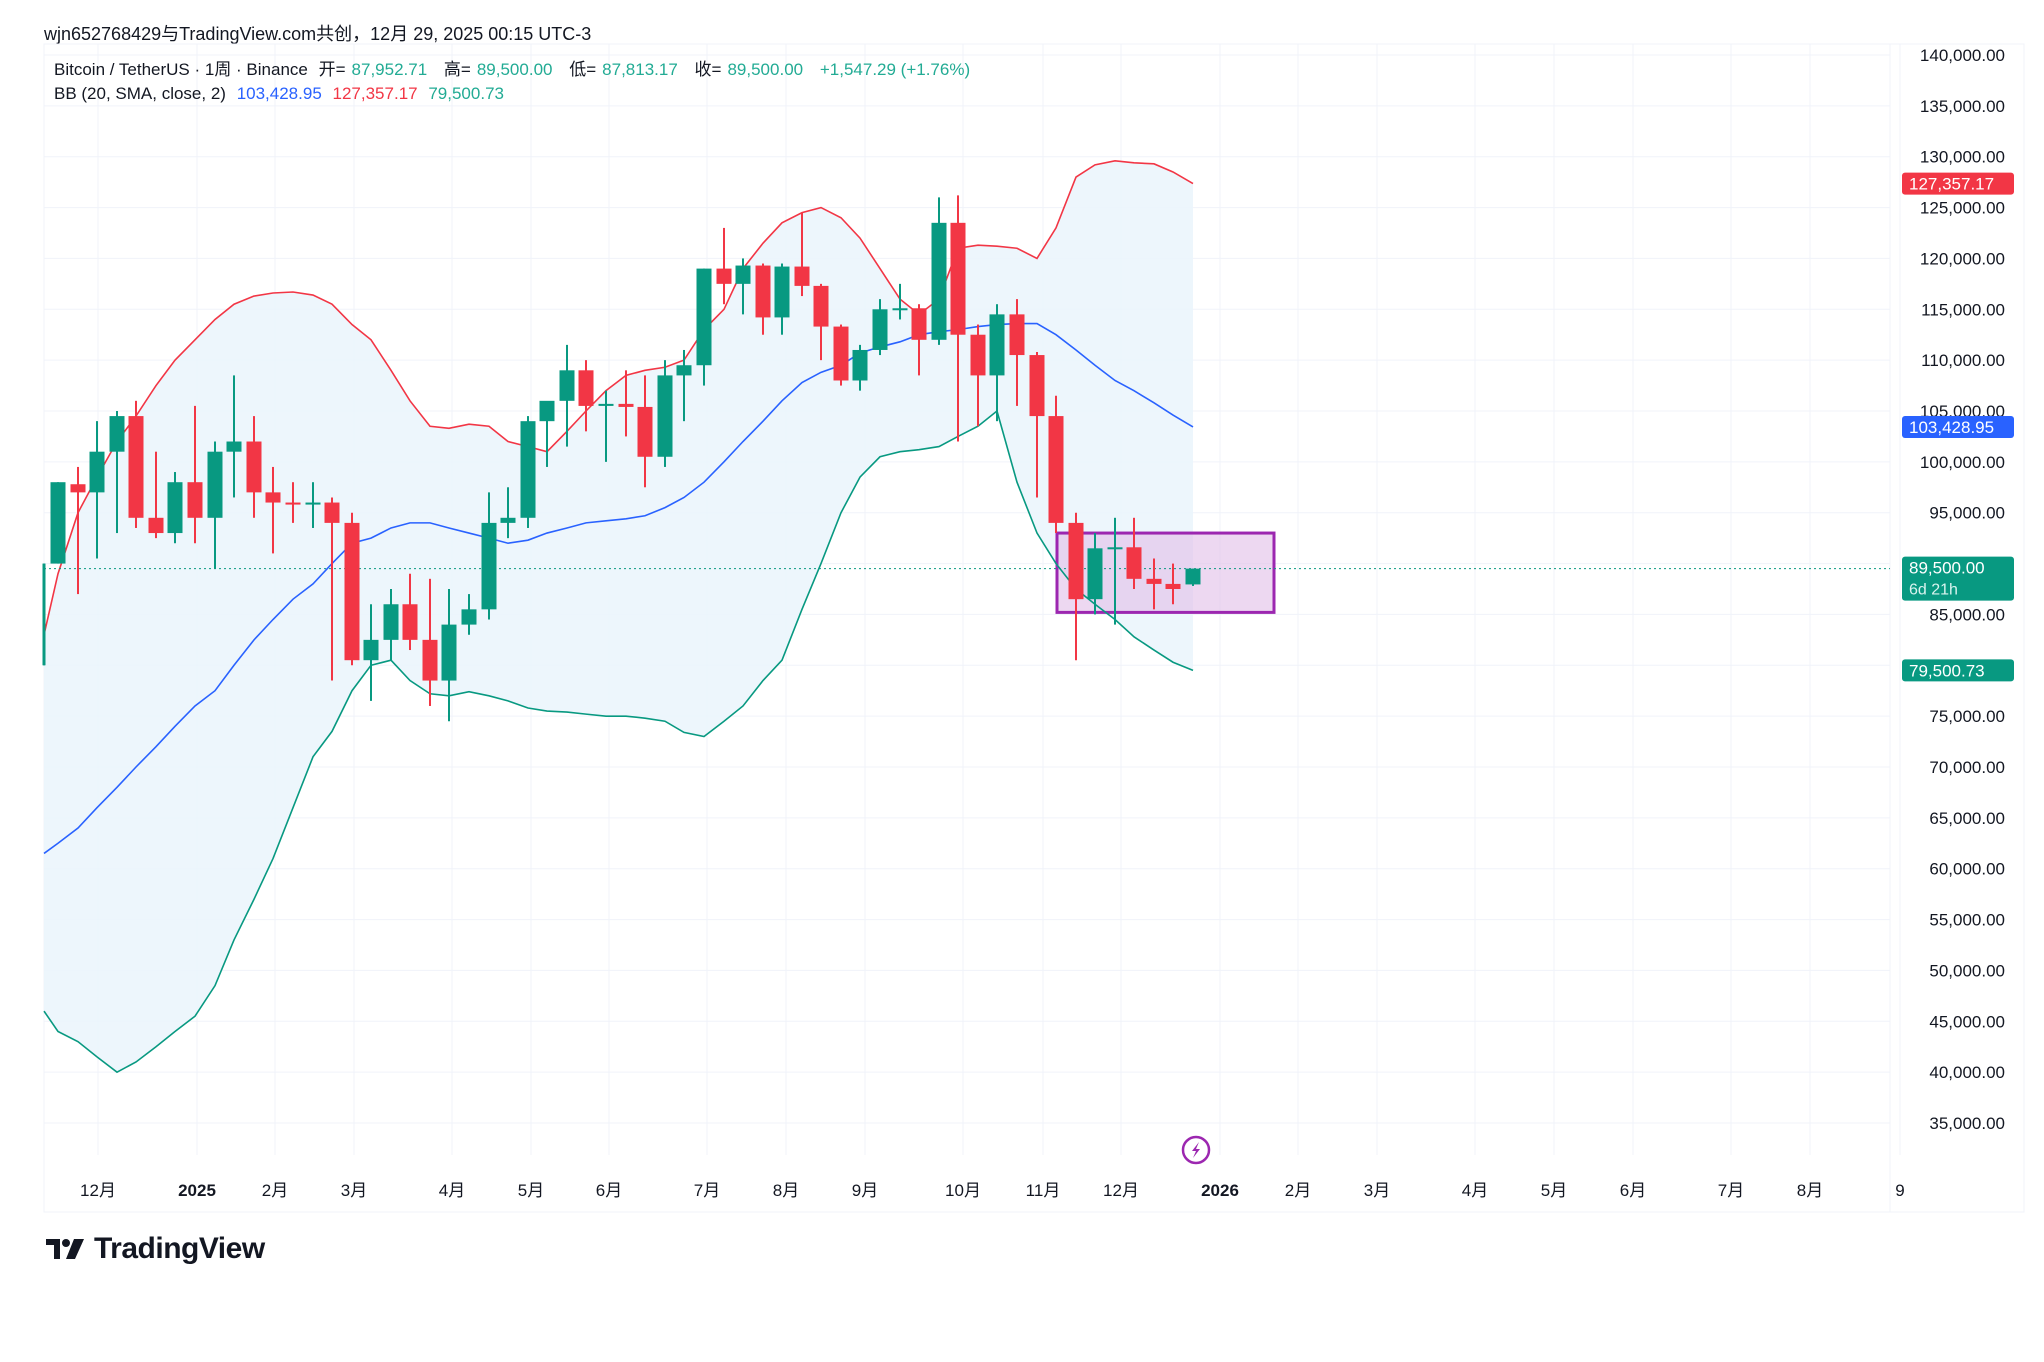 The image size is (2044, 1362). What do you see at coordinates (1967, 614) in the screenshot?
I see `price-tick-label: 85,000.00` at bounding box center [1967, 614].